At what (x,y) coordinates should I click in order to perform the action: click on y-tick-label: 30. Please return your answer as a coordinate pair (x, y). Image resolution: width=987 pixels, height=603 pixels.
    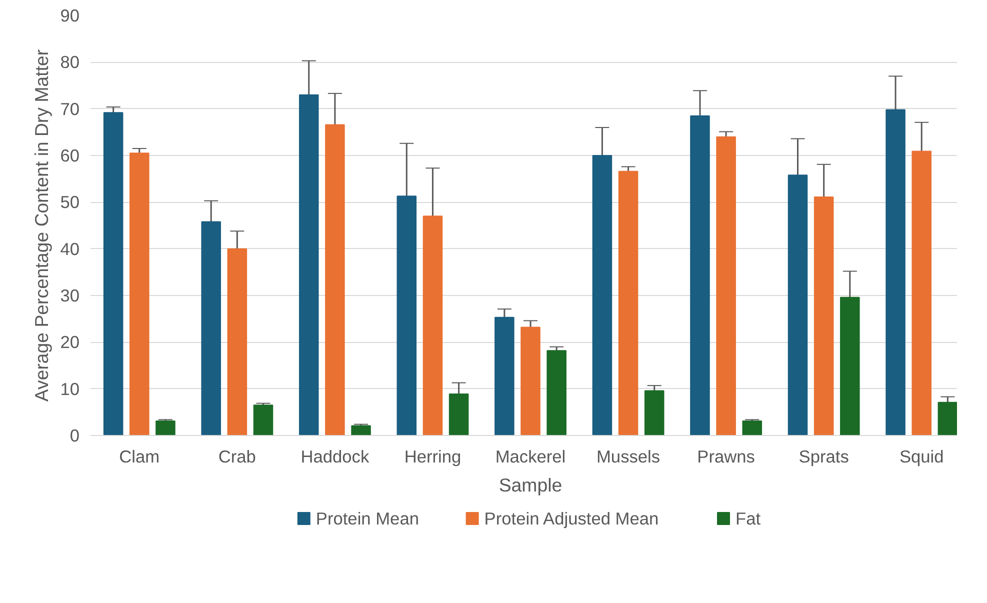
    Looking at the image, I should click on (70, 296).